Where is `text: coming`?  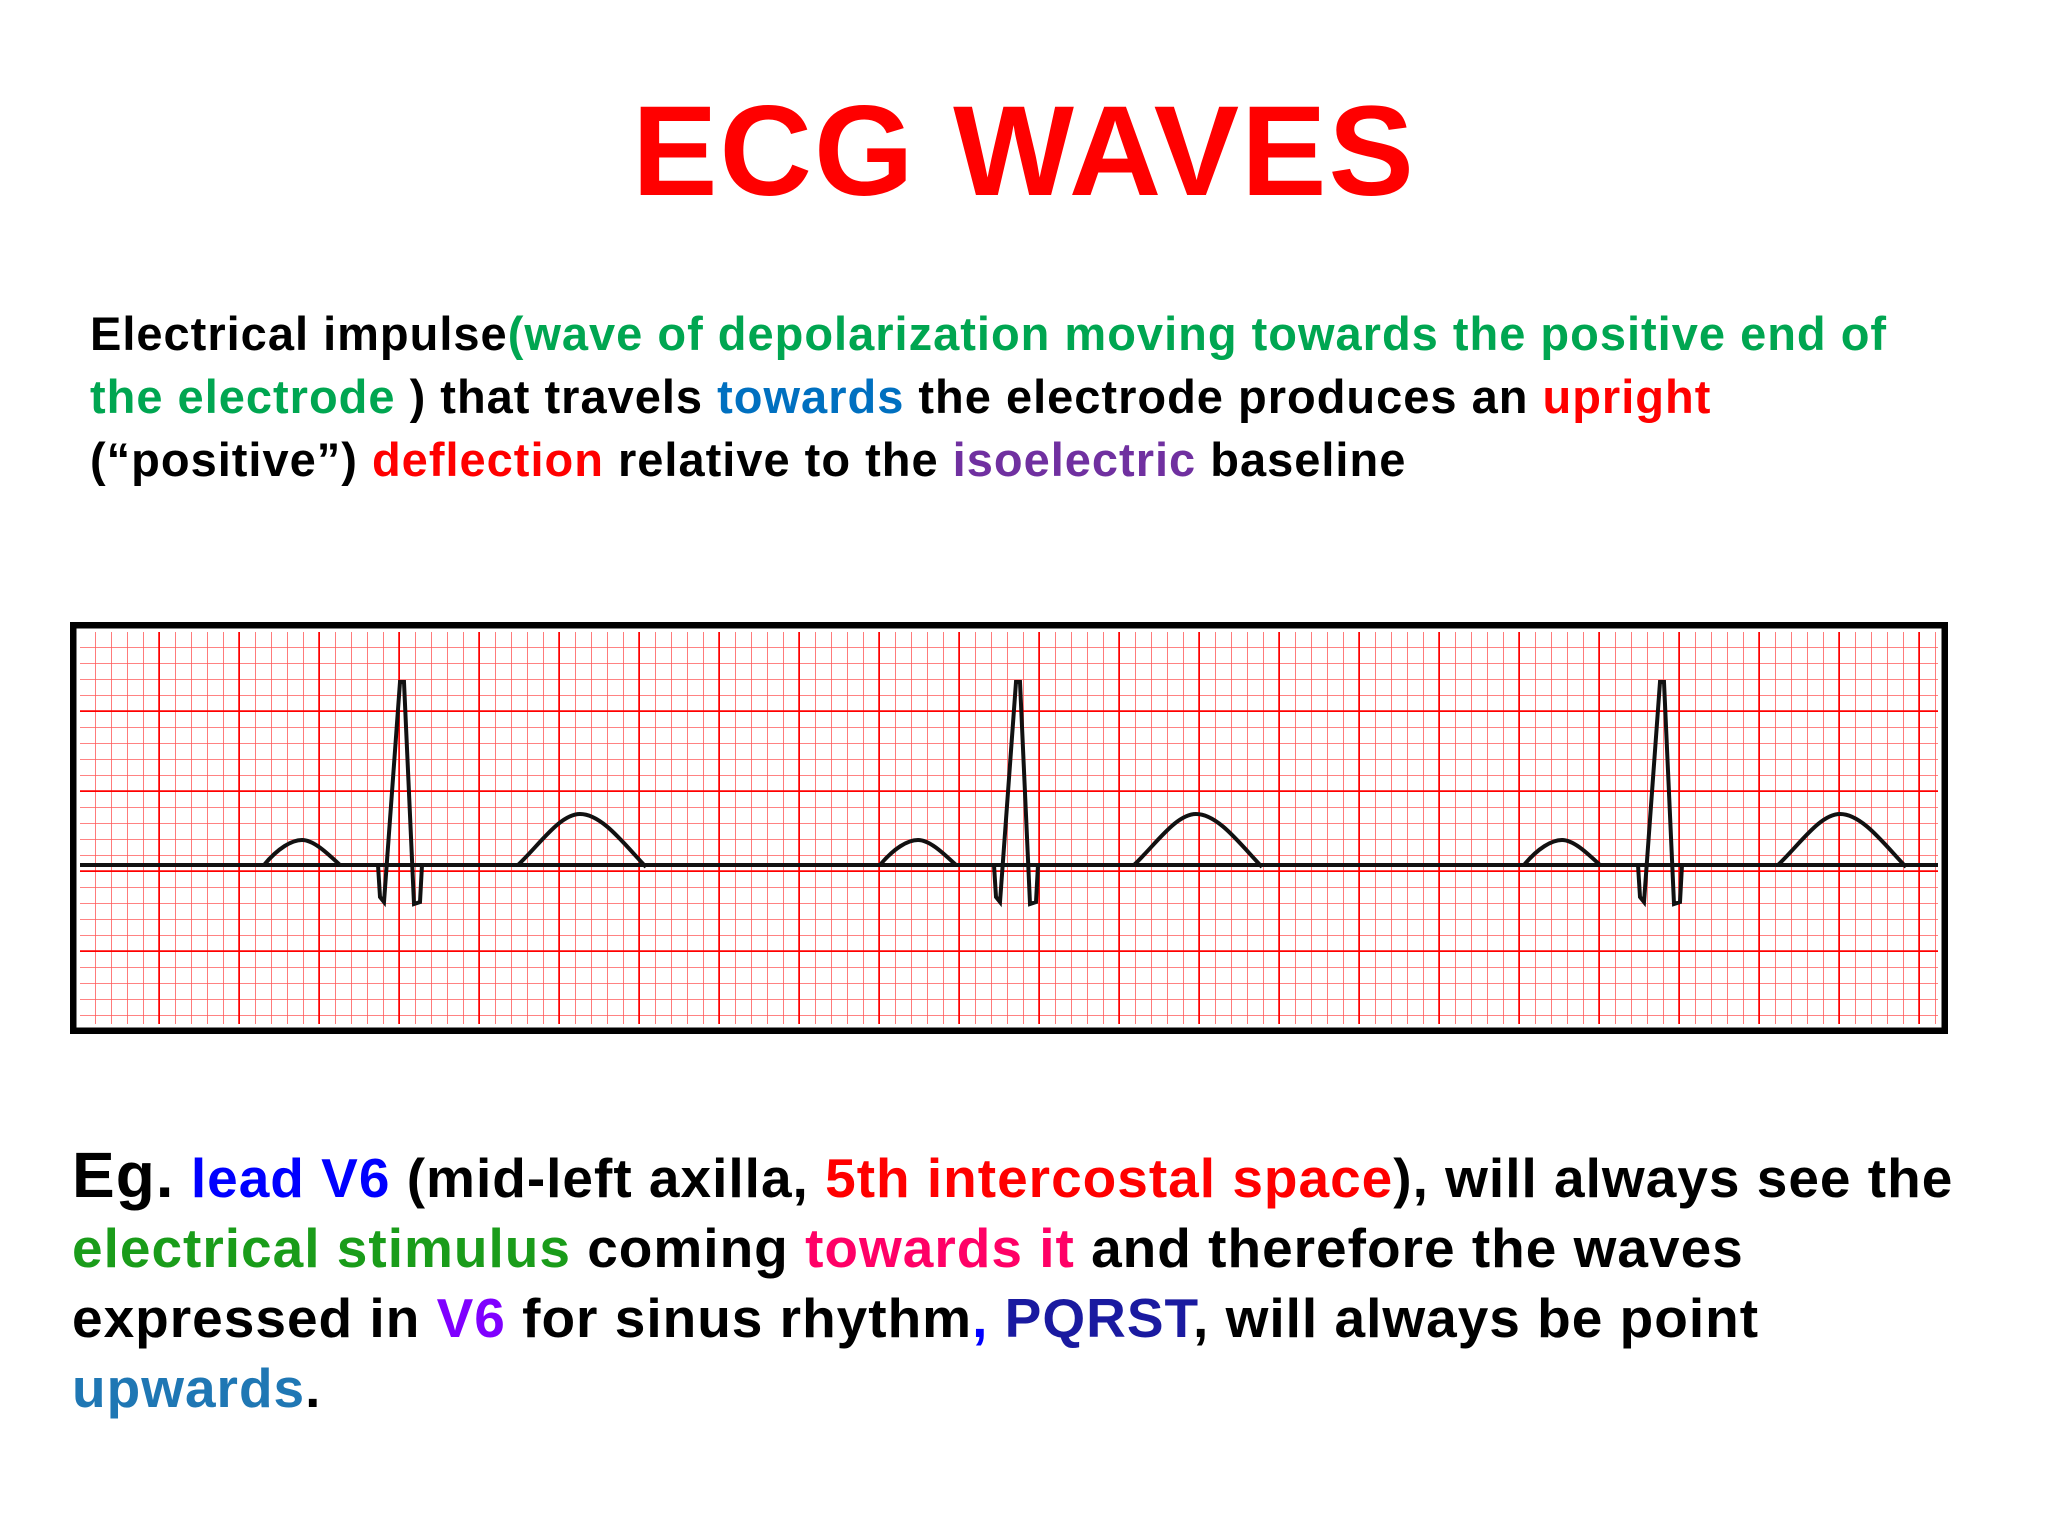
text: coming is located at coordinates (688, 1248).